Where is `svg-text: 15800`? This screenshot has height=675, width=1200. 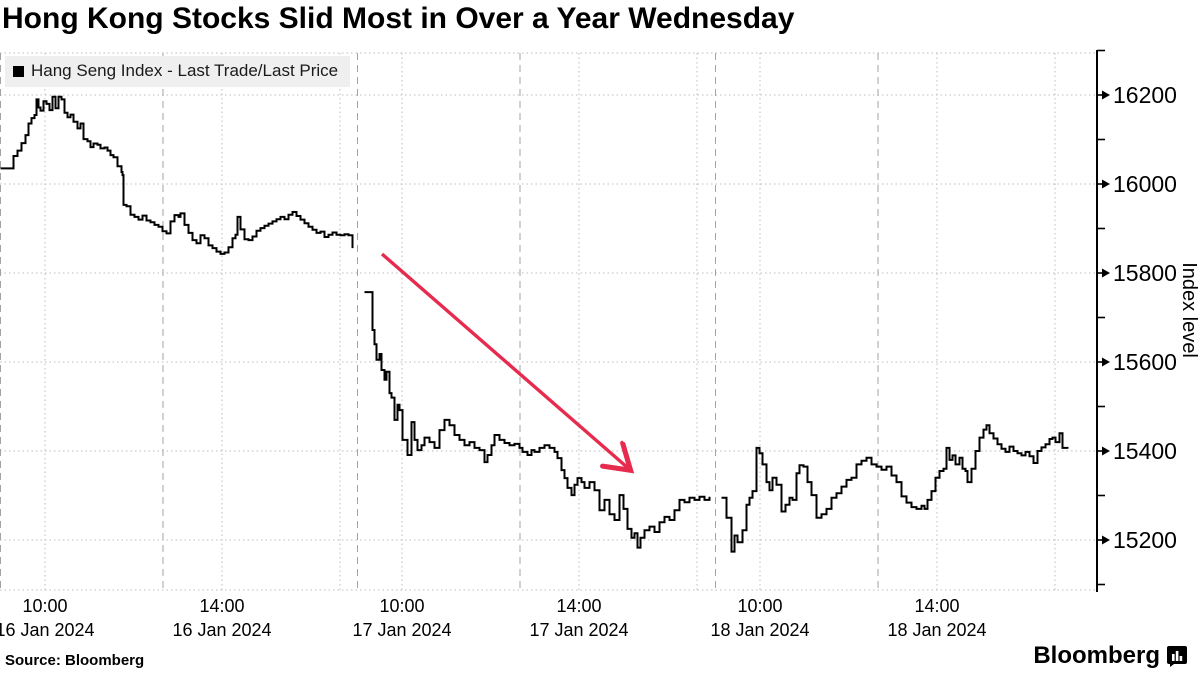
svg-text: 15800 is located at coordinates (1145, 273).